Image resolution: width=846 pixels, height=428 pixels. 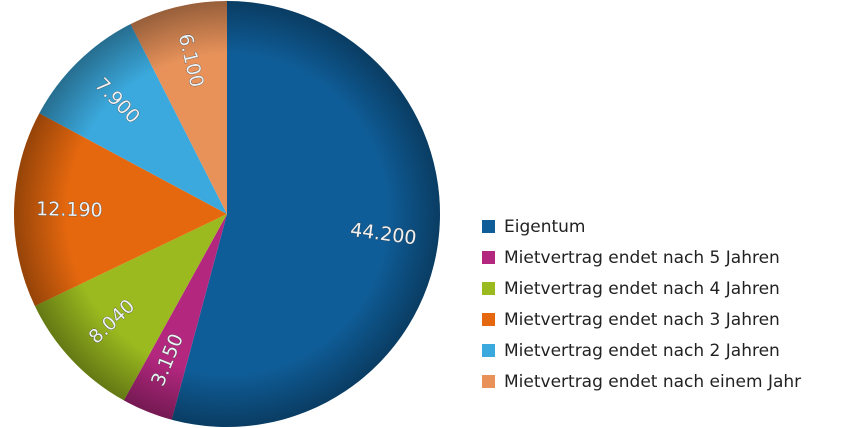 What do you see at coordinates (652, 382) in the screenshot?
I see `legend-label: Mietvertrag endet nach einem Jahr` at bounding box center [652, 382].